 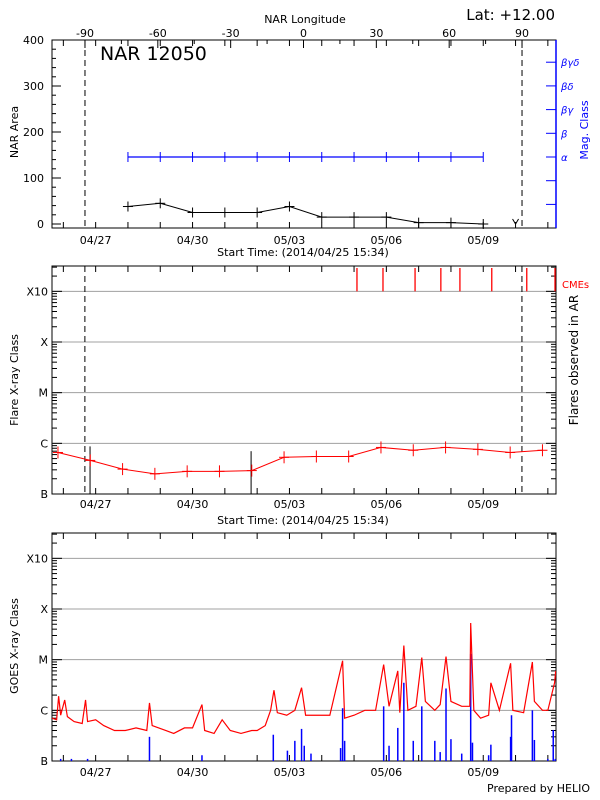 I want to click on top-axis-title: NAR Longitude, so click(x=305, y=19).